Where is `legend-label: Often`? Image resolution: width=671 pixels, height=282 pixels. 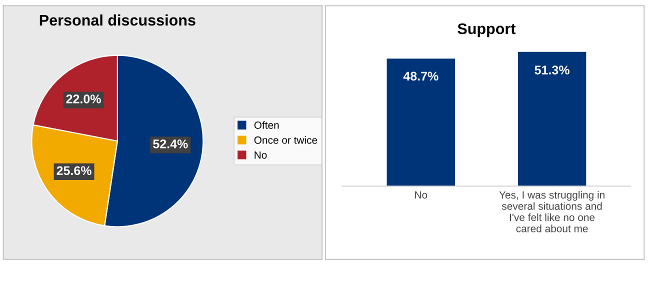
legend-label: Often is located at coordinates (266, 125).